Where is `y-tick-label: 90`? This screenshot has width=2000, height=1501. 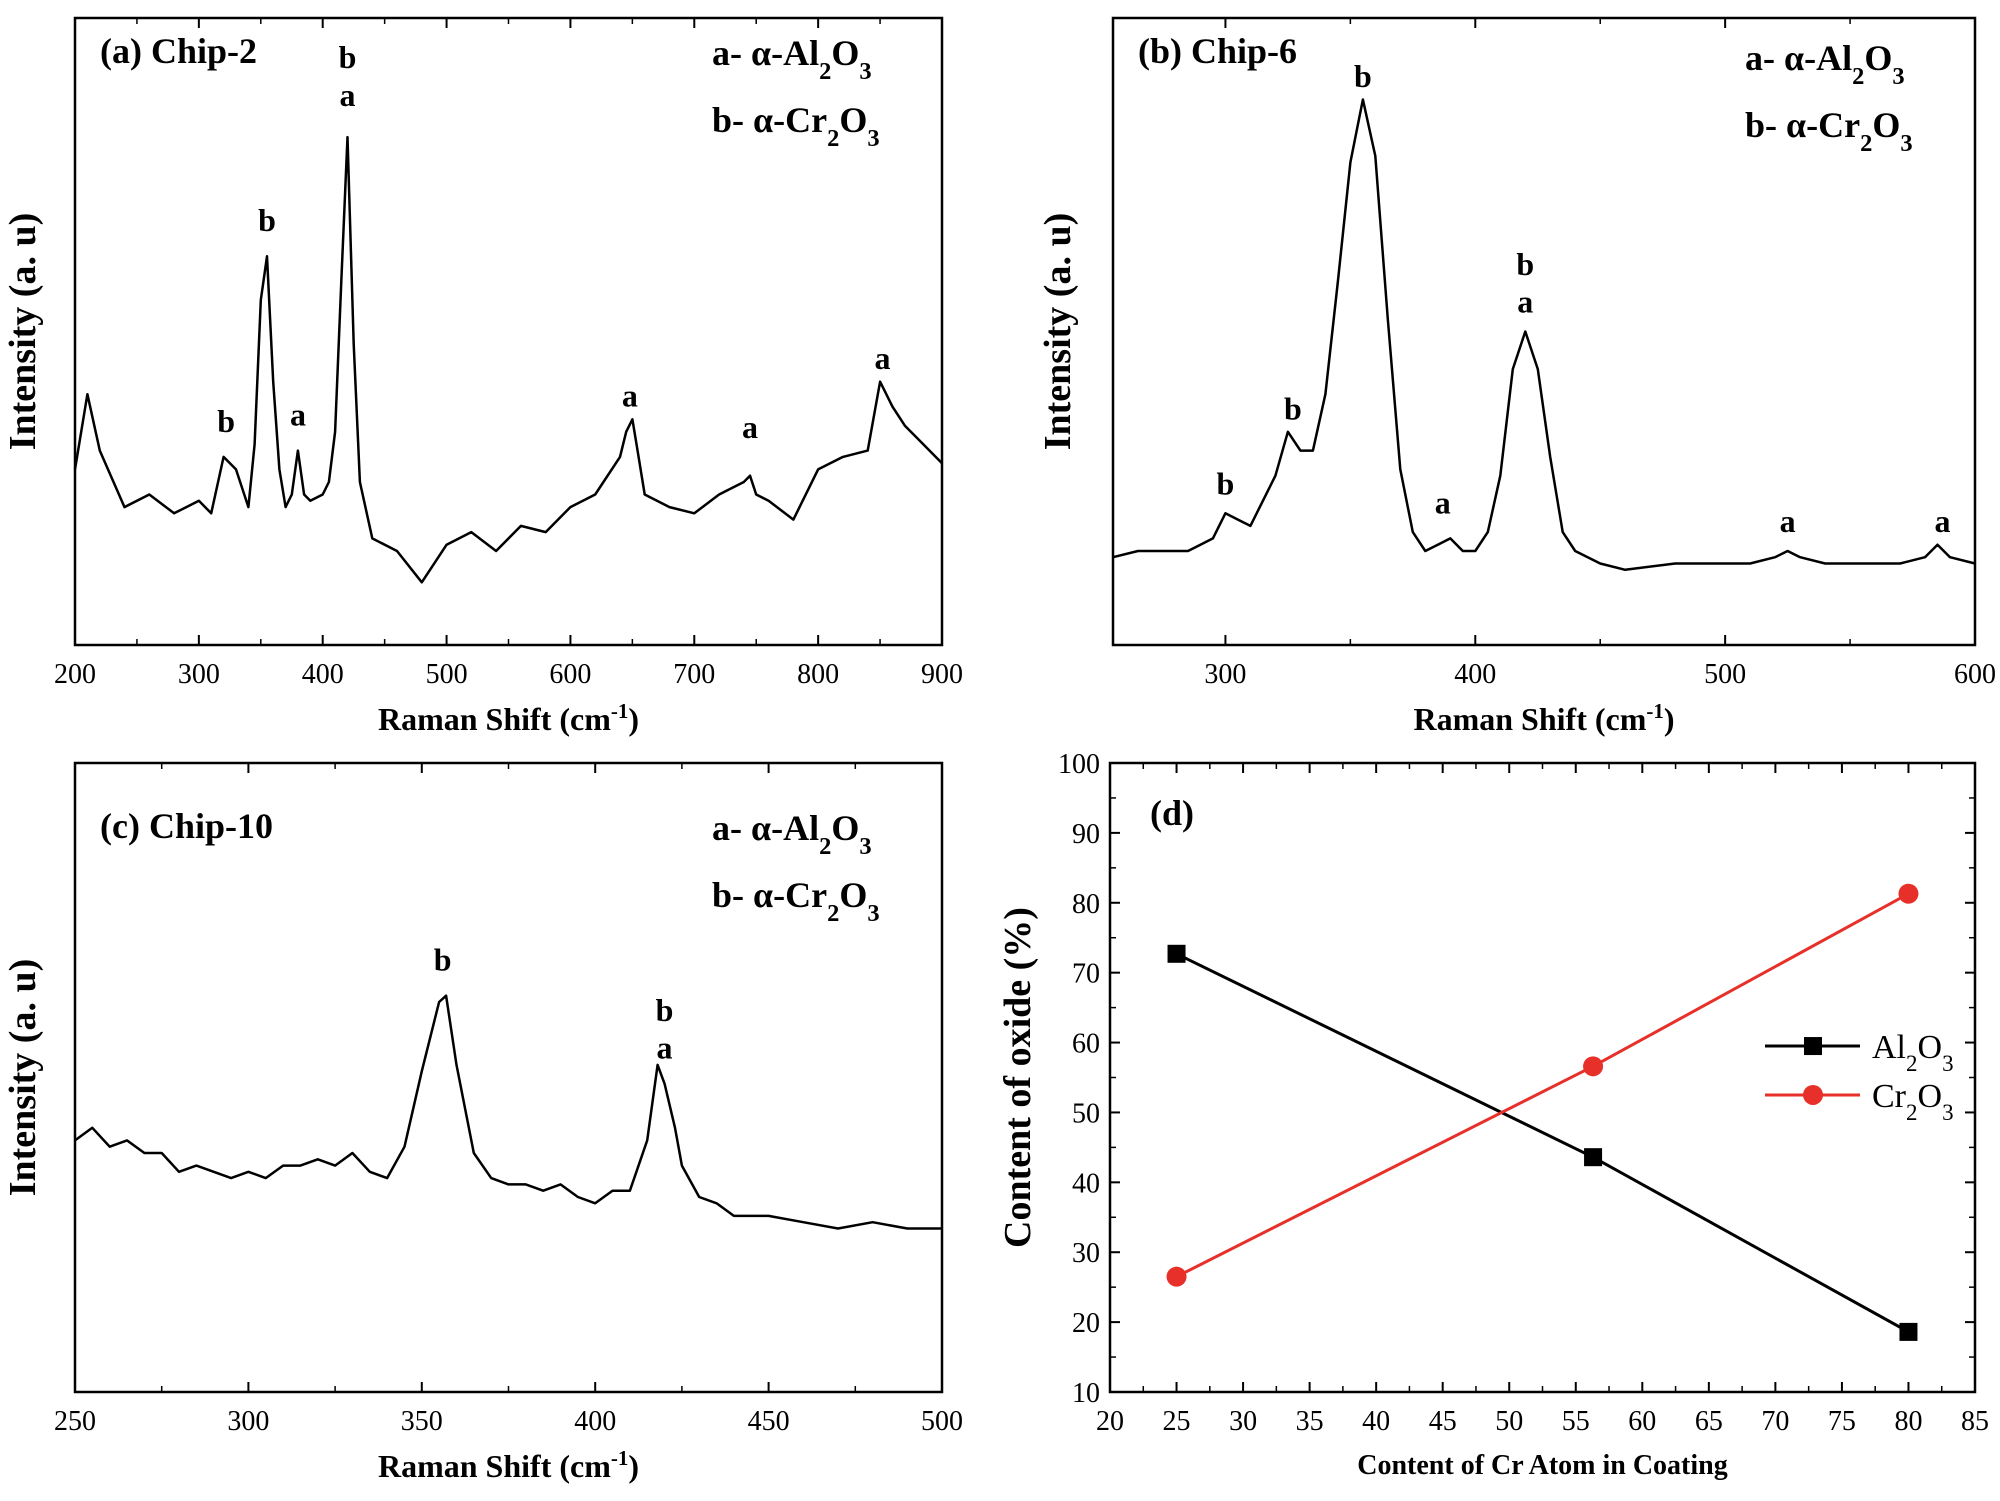 y-tick-label: 90 is located at coordinates (1086, 834).